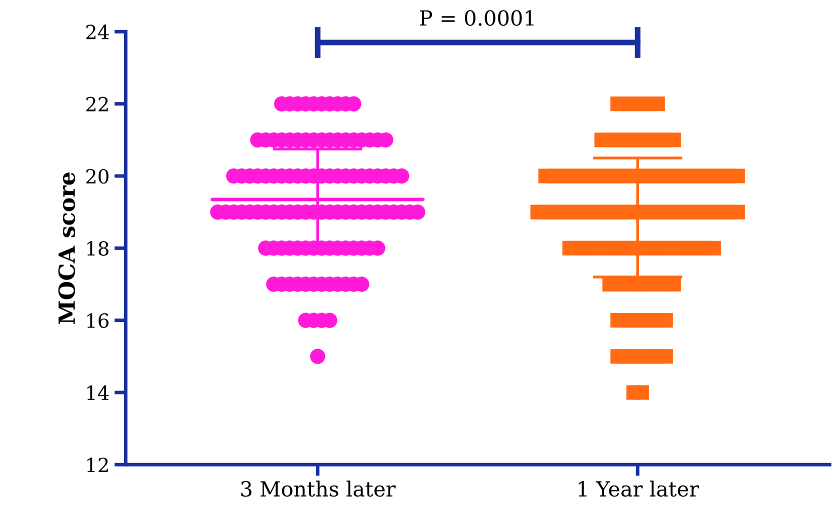 Image resolution: width=838 pixels, height=528 pixels. What do you see at coordinates (97, 248) in the screenshot?
I see `y-tick-label: 18` at bounding box center [97, 248].